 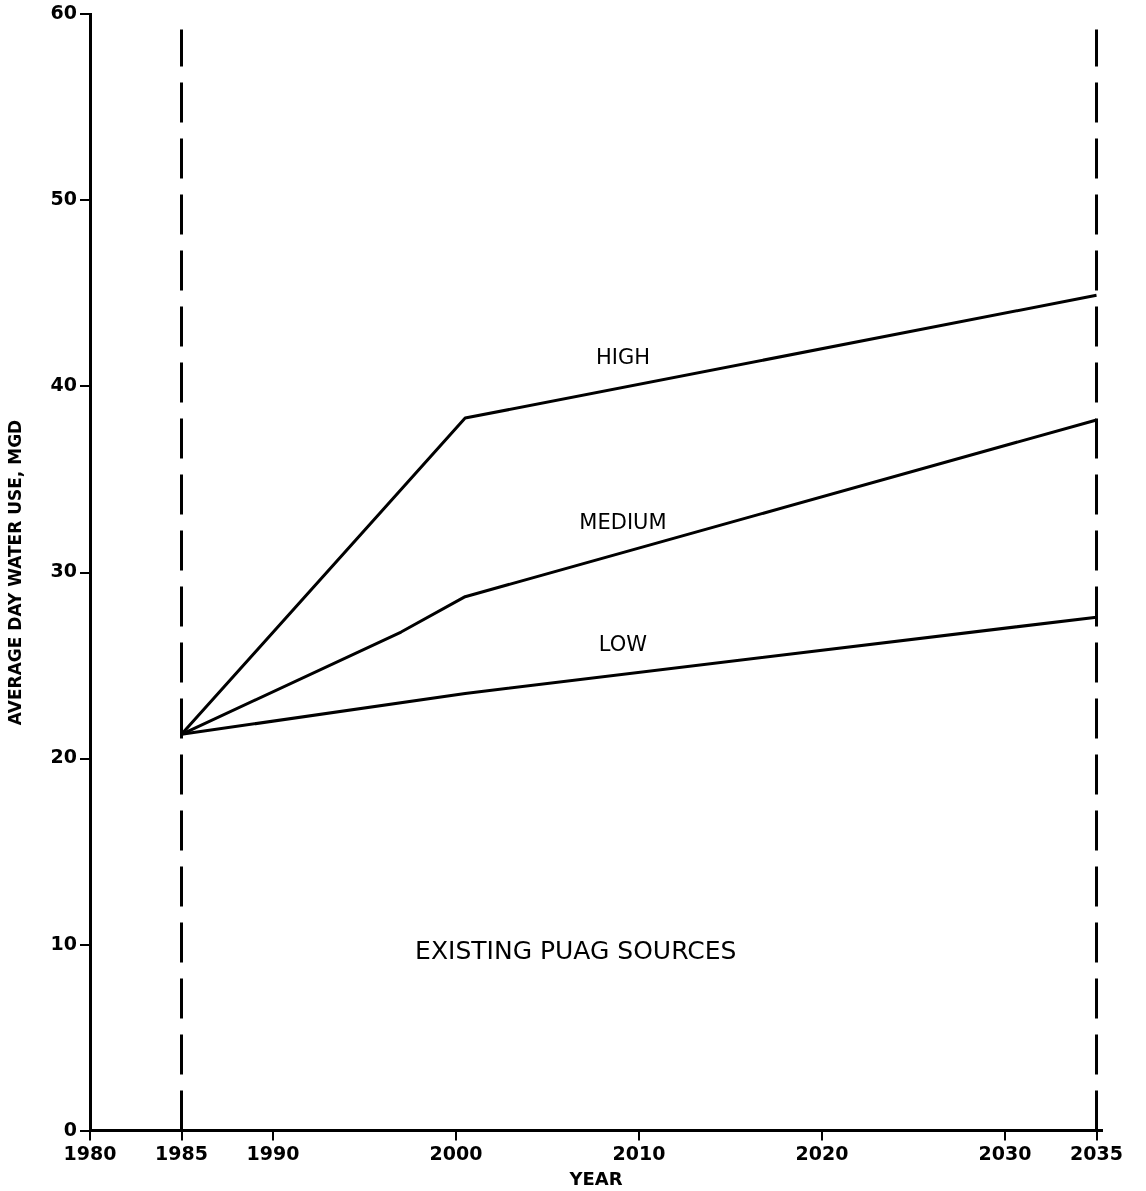 What do you see at coordinates (63, 12) in the screenshot?
I see `y-tick-label: 60` at bounding box center [63, 12].